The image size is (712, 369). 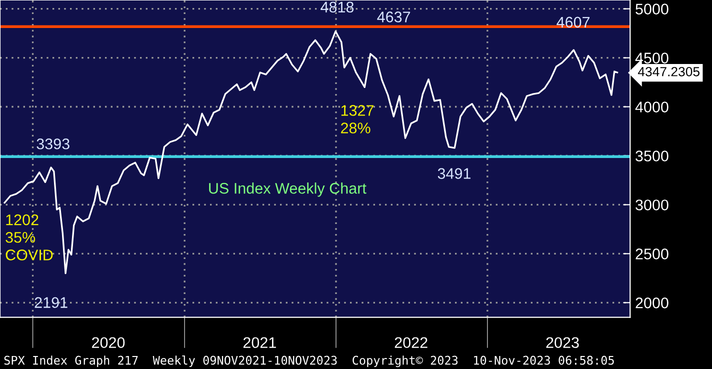 What do you see at coordinates (652, 9) in the screenshot?
I see `y-tick-label: 5000` at bounding box center [652, 9].